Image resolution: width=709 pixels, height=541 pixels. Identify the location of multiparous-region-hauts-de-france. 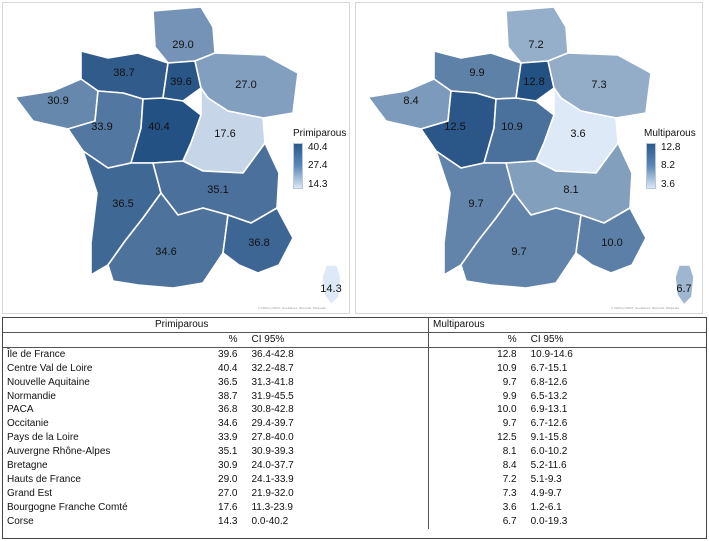
(537, 35).